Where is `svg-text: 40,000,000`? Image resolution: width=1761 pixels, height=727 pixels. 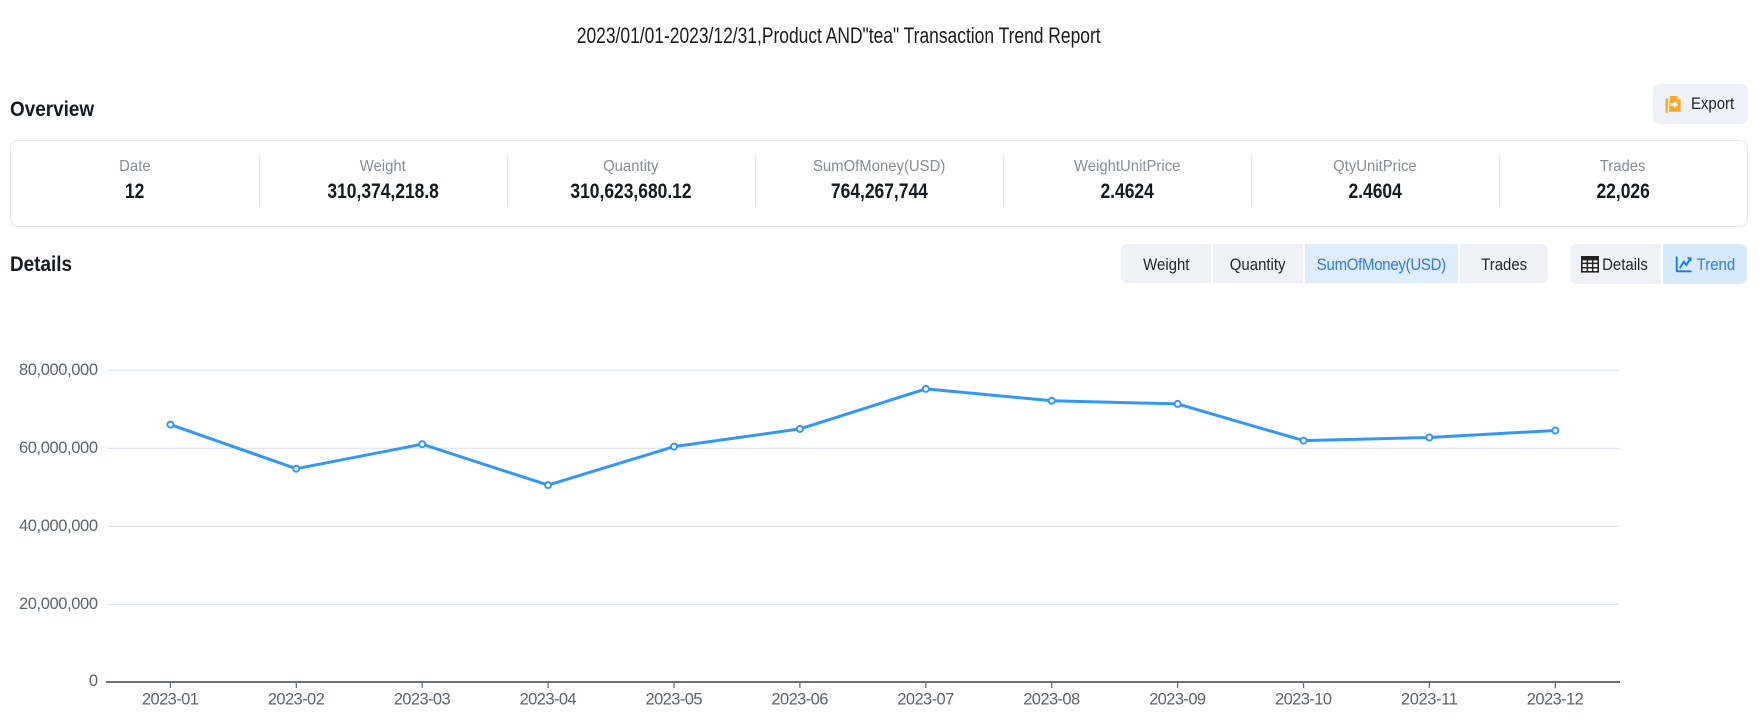
svg-text: 40,000,000 is located at coordinates (58, 526).